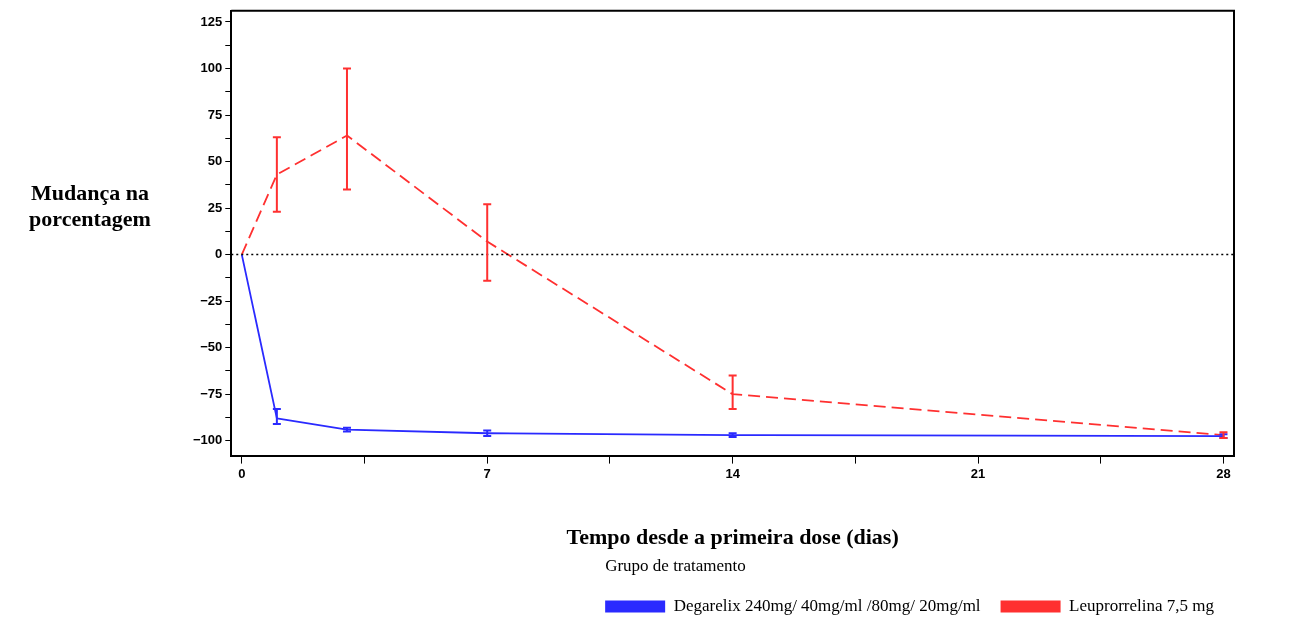  What do you see at coordinates (207, 440) in the screenshot?
I see `y-tick-label: −100` at bounding box center [207, 440].